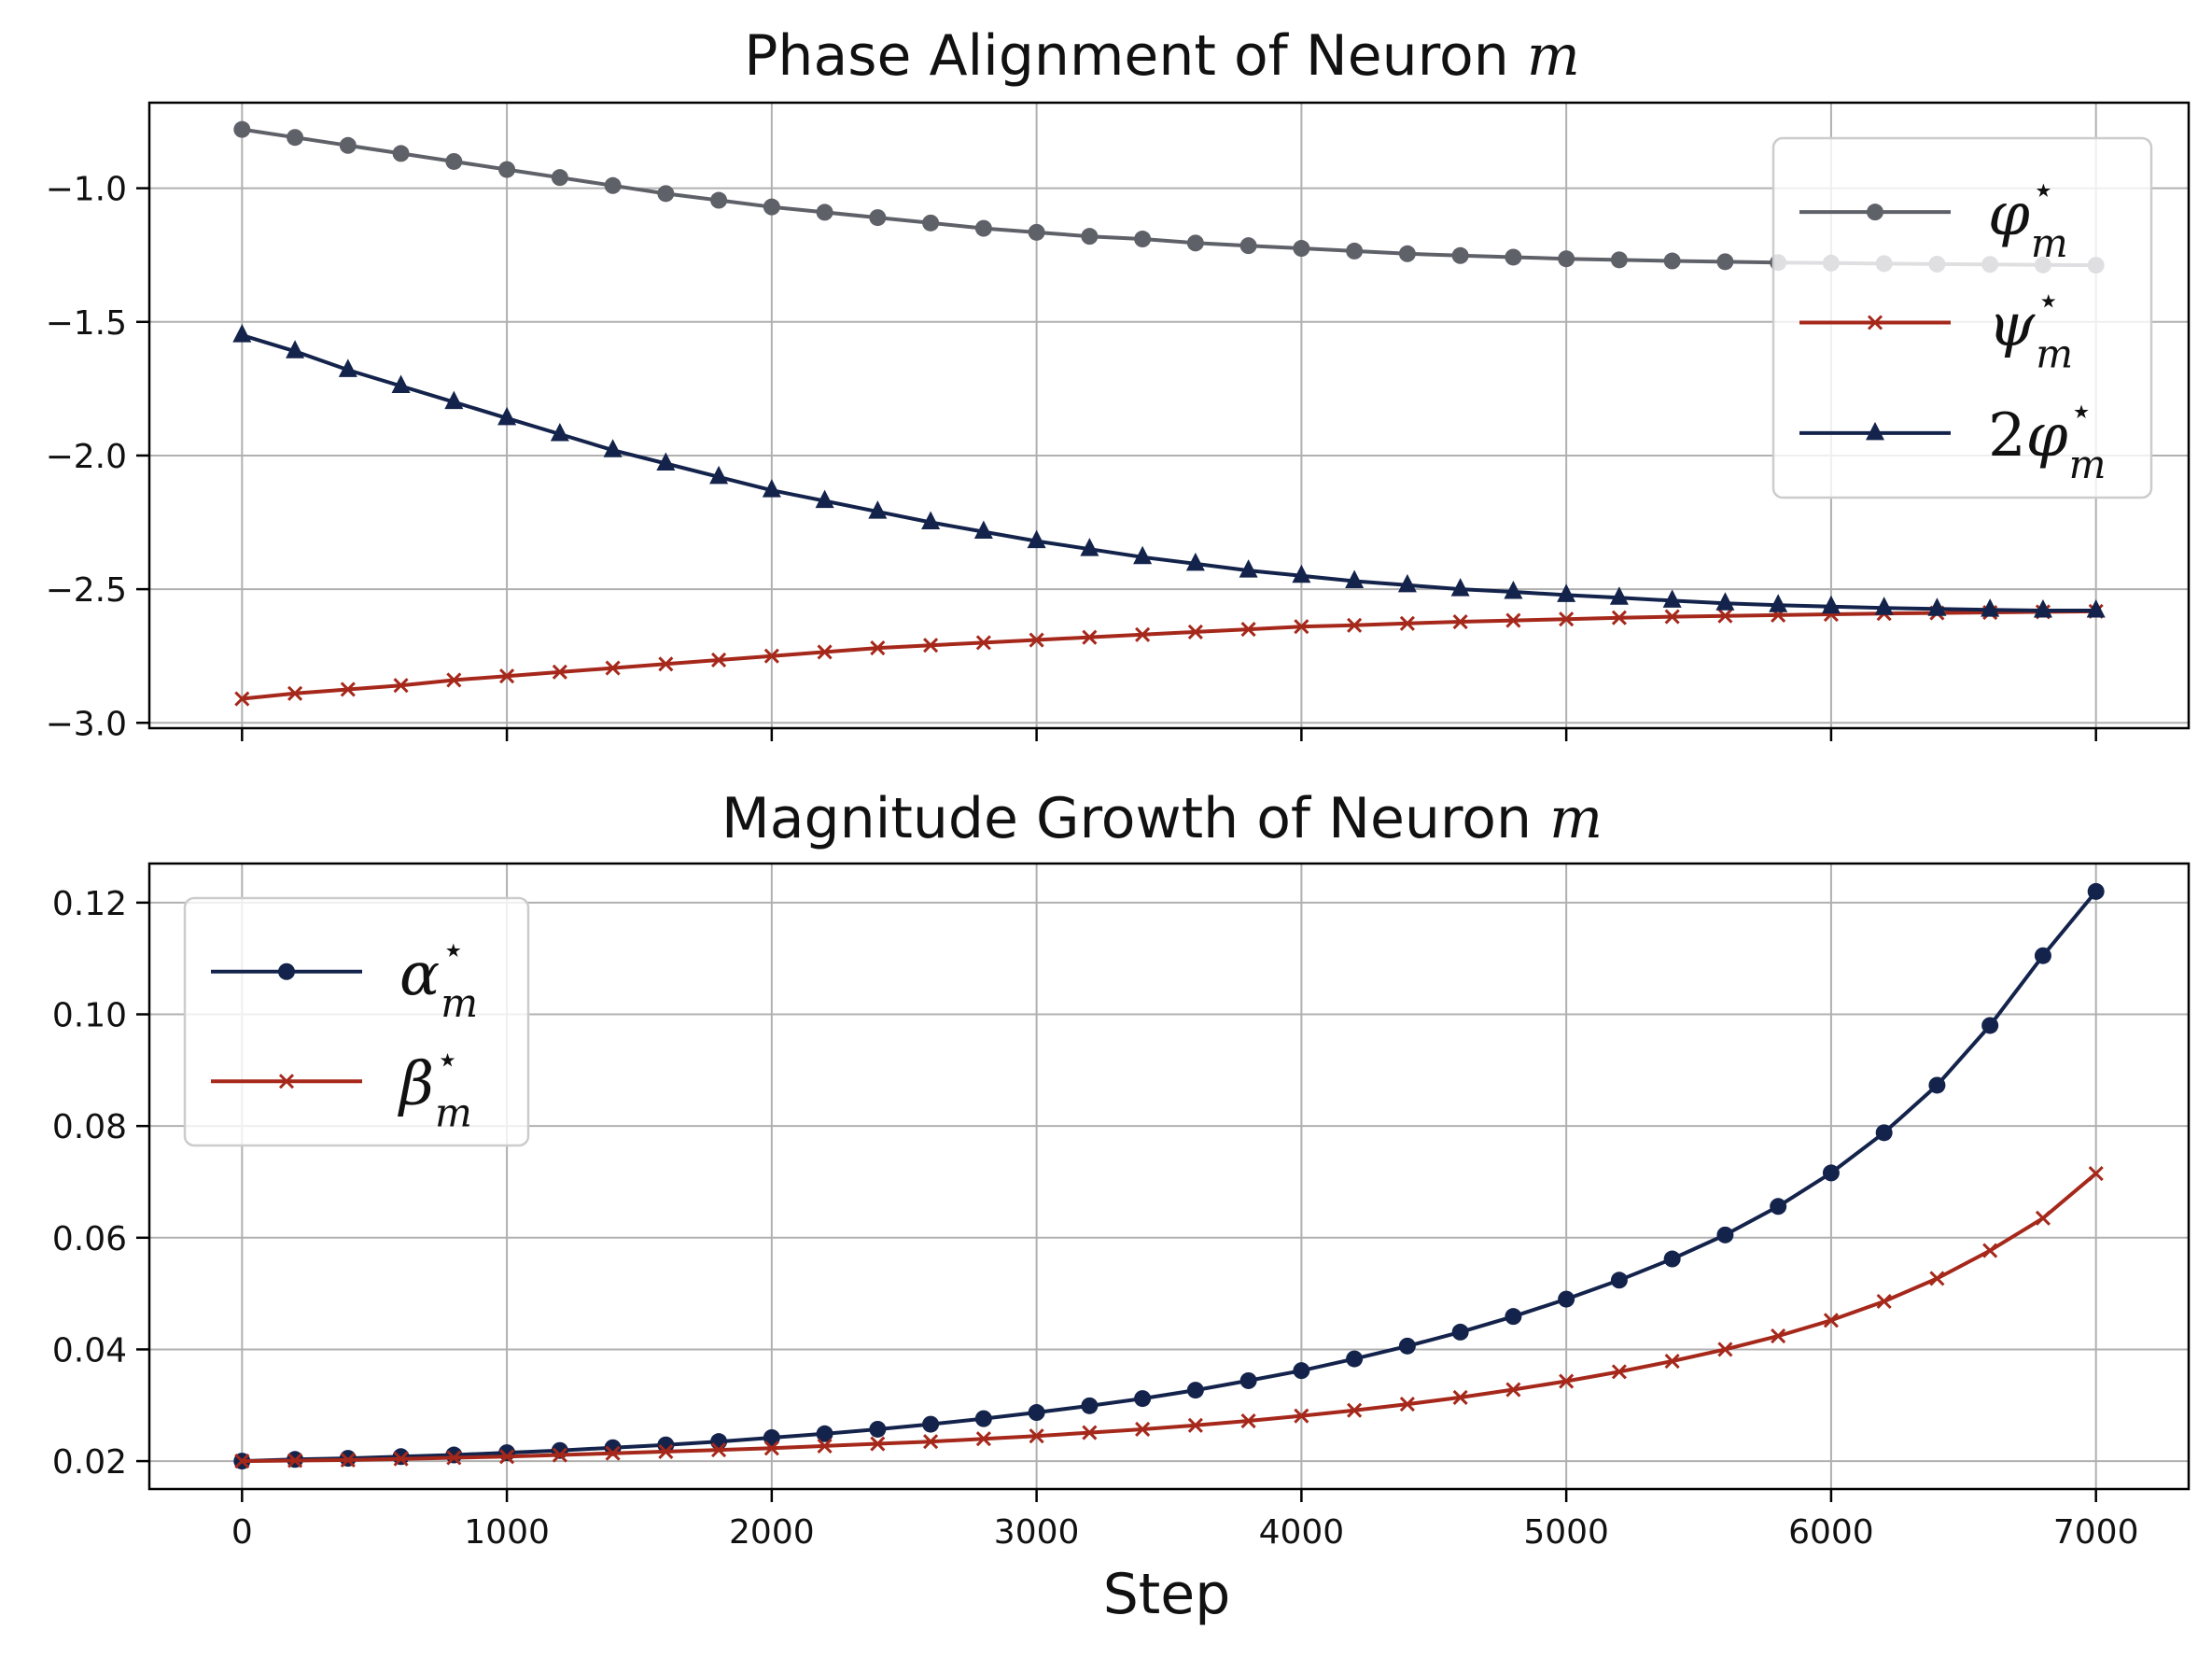 This screenshot has width=2212, height=1658. Describe the element at coordinates (1952, 438) in the screenshot. I see `legend-entry: 2φ⋆ m` at that location.